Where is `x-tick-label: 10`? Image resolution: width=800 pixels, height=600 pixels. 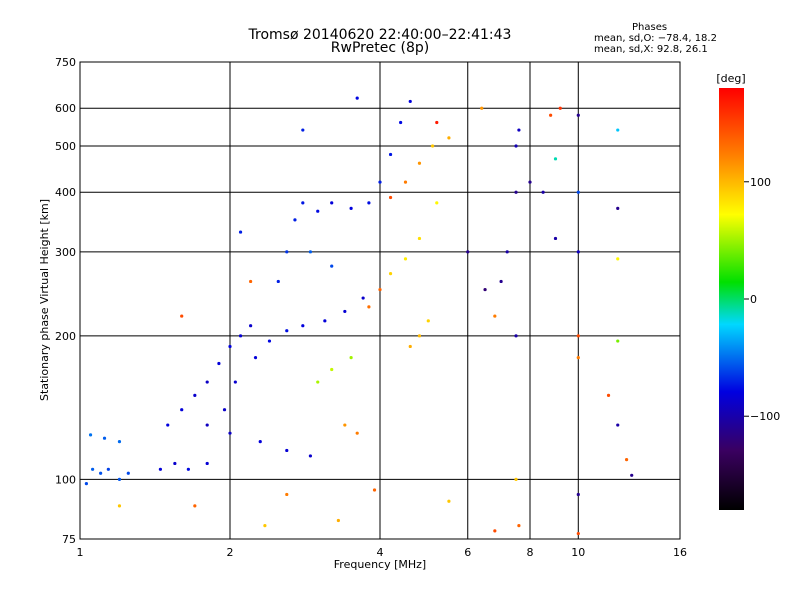
x-tick-label: 10 is located at coordinates (578, 552).